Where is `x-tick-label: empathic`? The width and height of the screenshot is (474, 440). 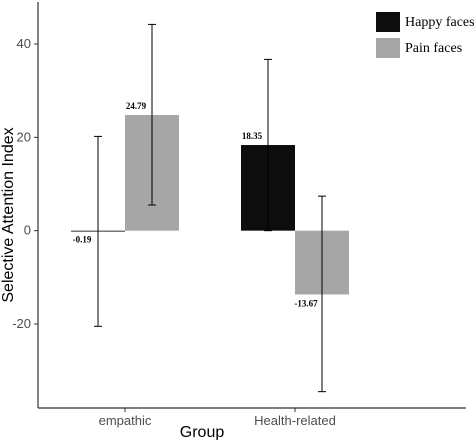
x-tick-label: empathic is located at coordinates (125, 420).